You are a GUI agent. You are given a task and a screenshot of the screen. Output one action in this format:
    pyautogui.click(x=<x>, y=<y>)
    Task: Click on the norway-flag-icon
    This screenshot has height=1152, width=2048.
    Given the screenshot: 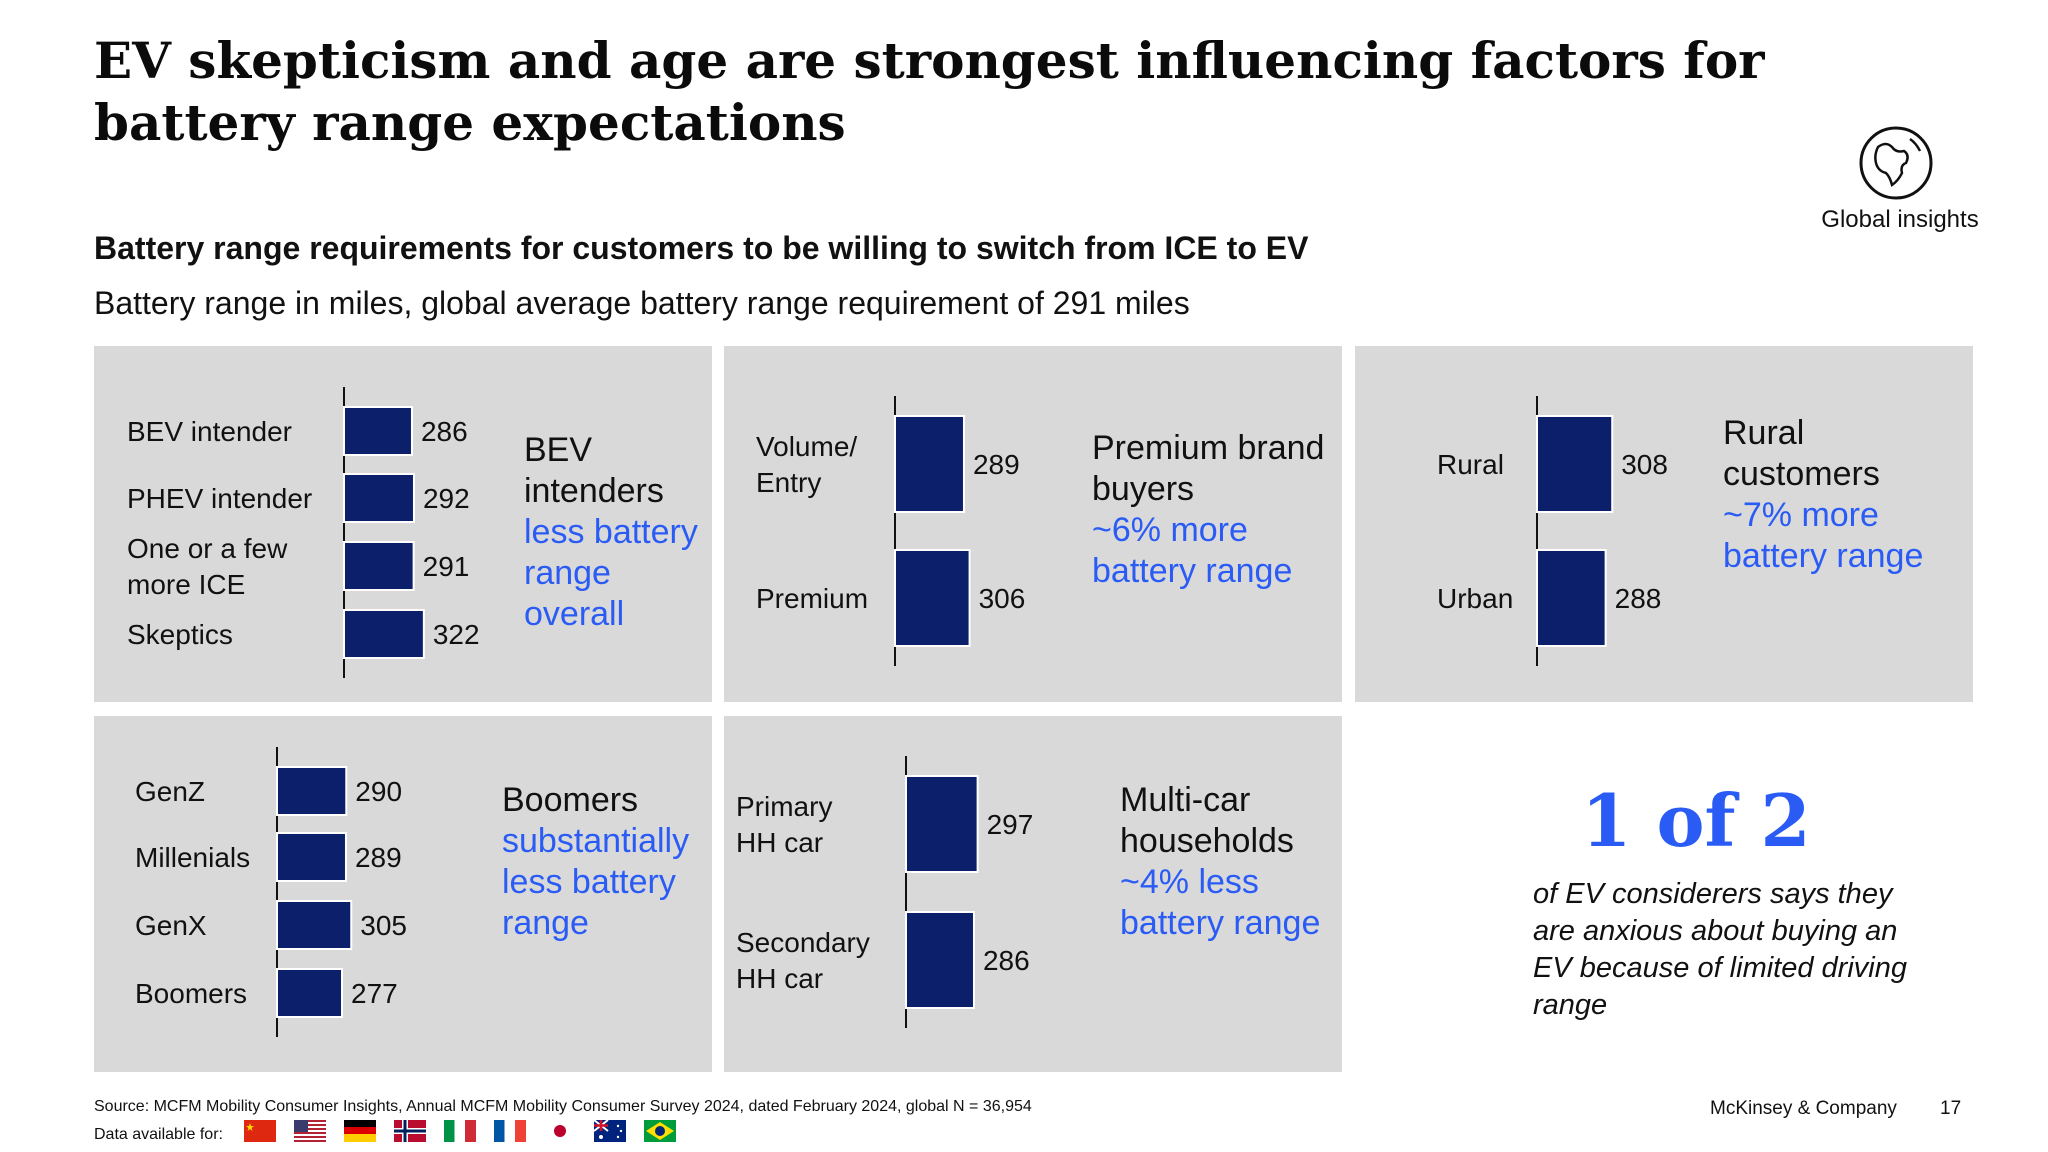 What is the action you would take?
    pyautogui.click(x=410, y=1131)
    